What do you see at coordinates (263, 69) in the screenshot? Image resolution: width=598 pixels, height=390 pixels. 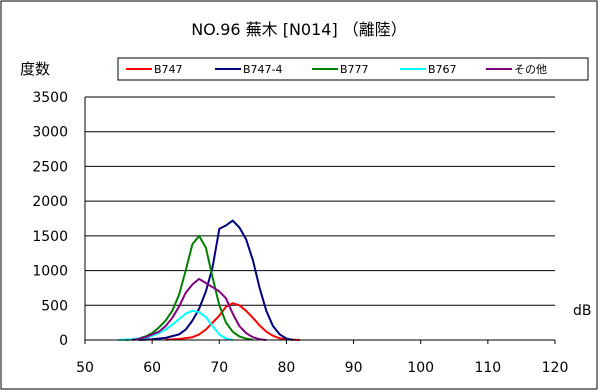 I see `legend-label: B747-4` at bounding box center [263, 69].